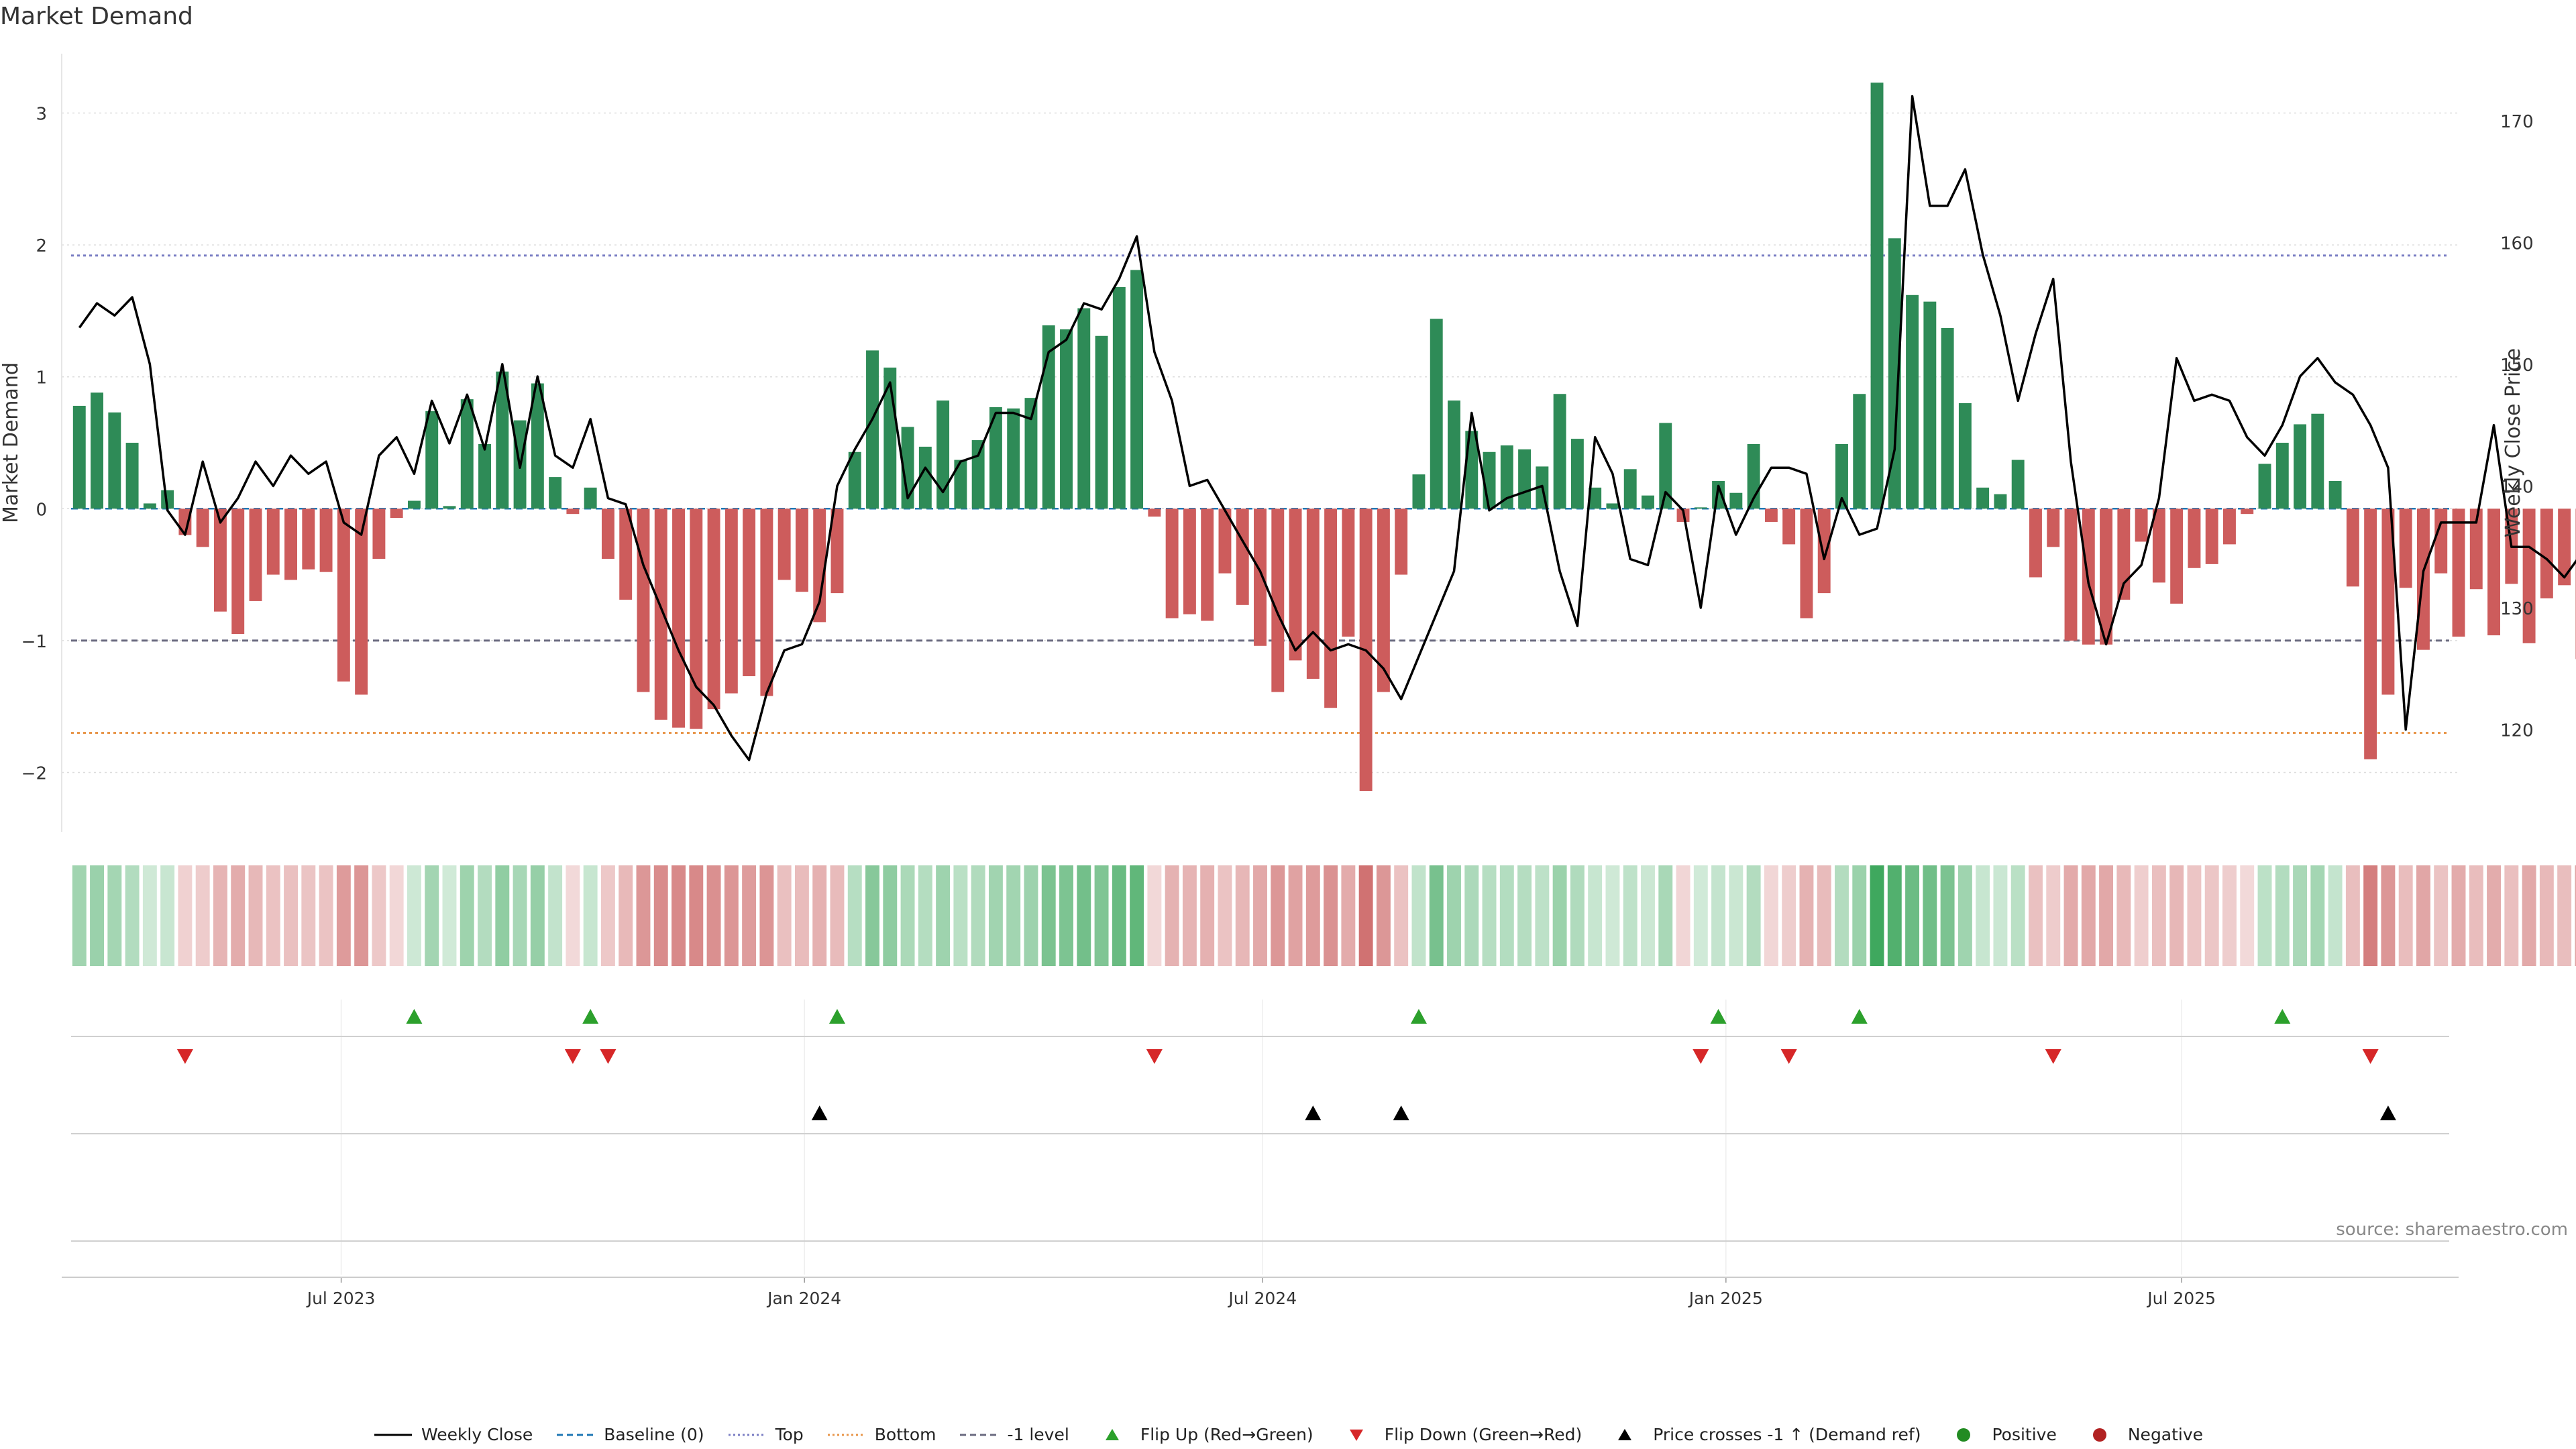 This screenshot has width=2576, height=1449. I want to click on legend-item: Baseline (0), so click(629, 1434).